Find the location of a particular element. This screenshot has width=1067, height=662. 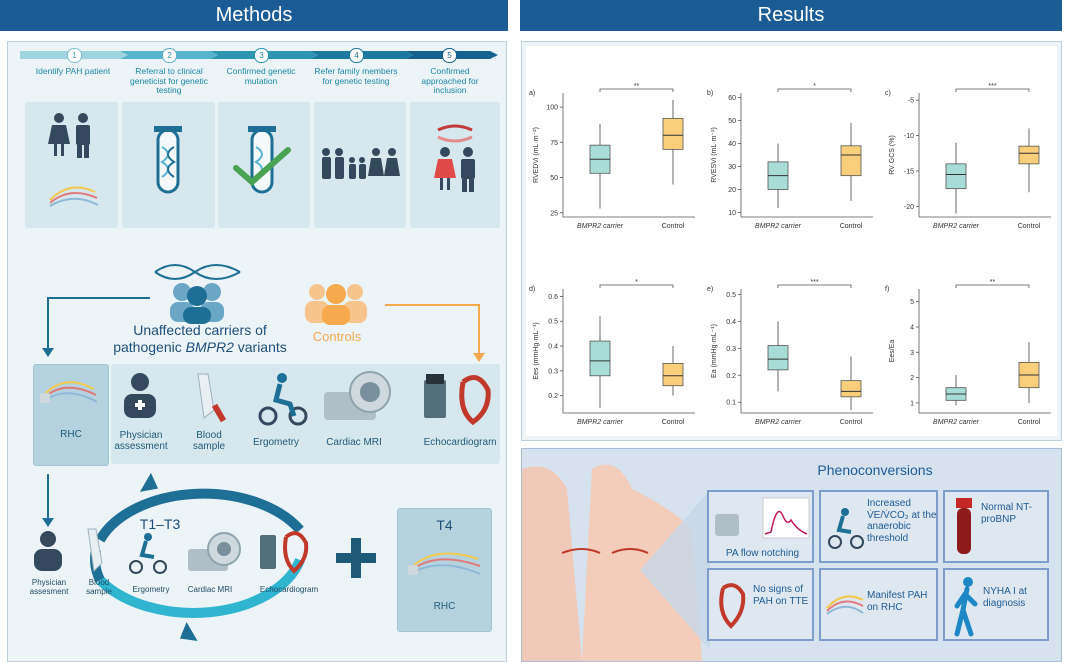

y-tick-label: 10 is located at coordinates (732, 213).